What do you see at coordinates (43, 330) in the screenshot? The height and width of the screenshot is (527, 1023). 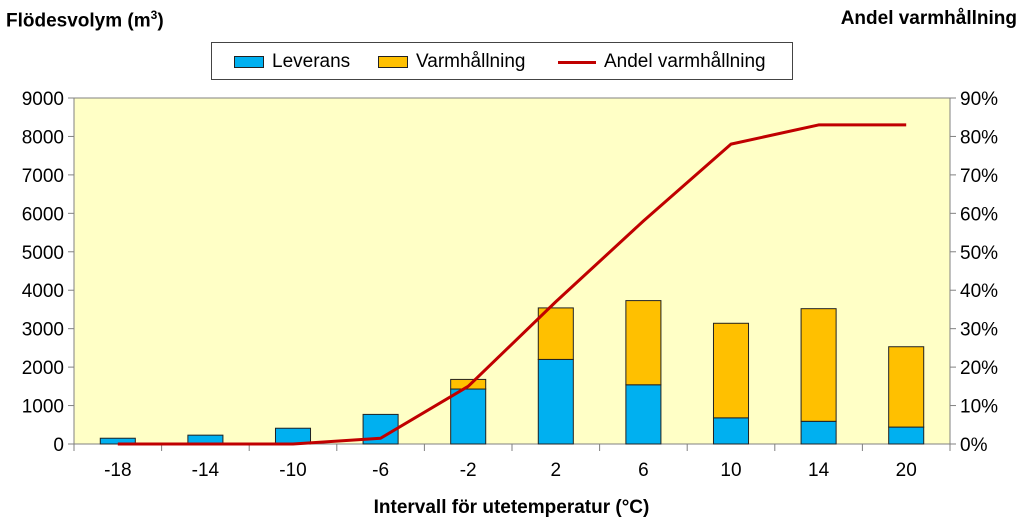 I see `y-left-tick-label: 3000` at bounding box center [43, 330].